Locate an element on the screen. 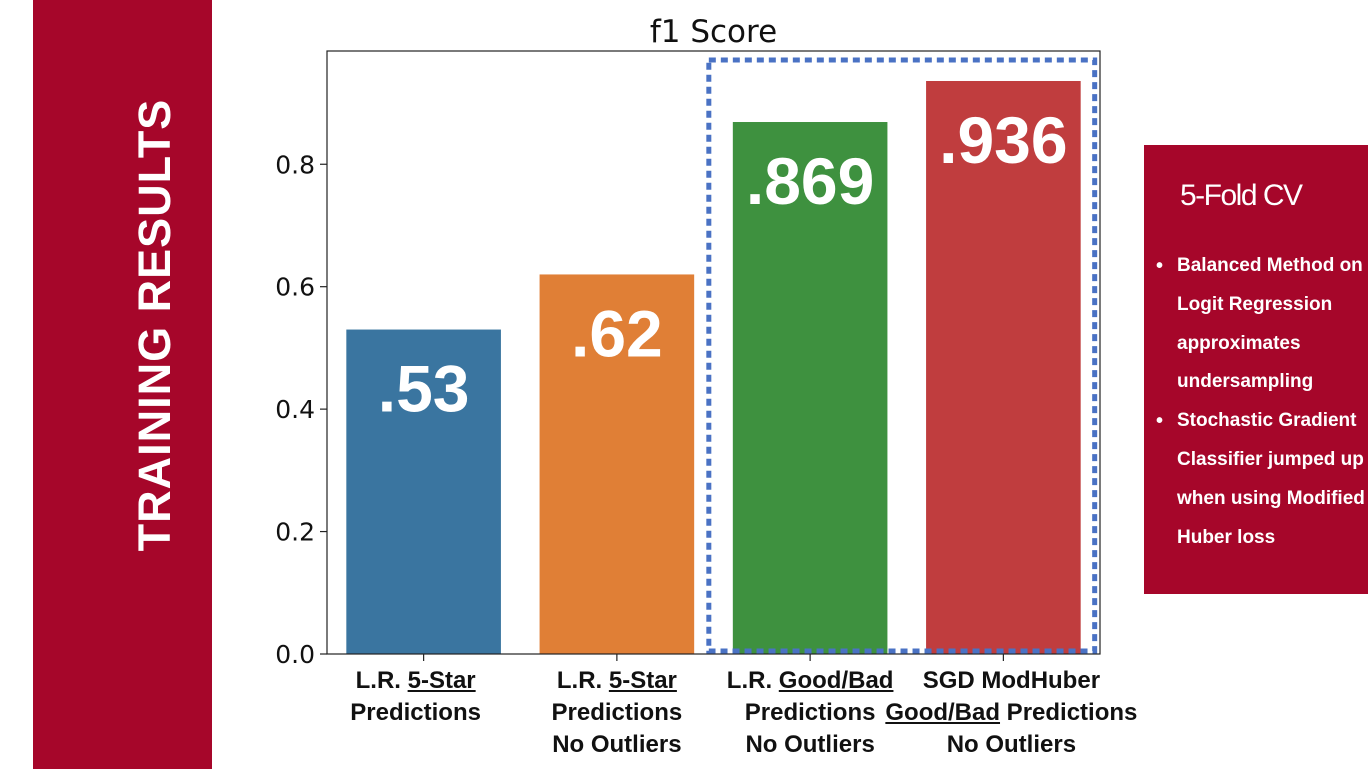 The height and width of the screenshot is (769, 1368). data-label: .936 is located at coordinates (1003, 140).